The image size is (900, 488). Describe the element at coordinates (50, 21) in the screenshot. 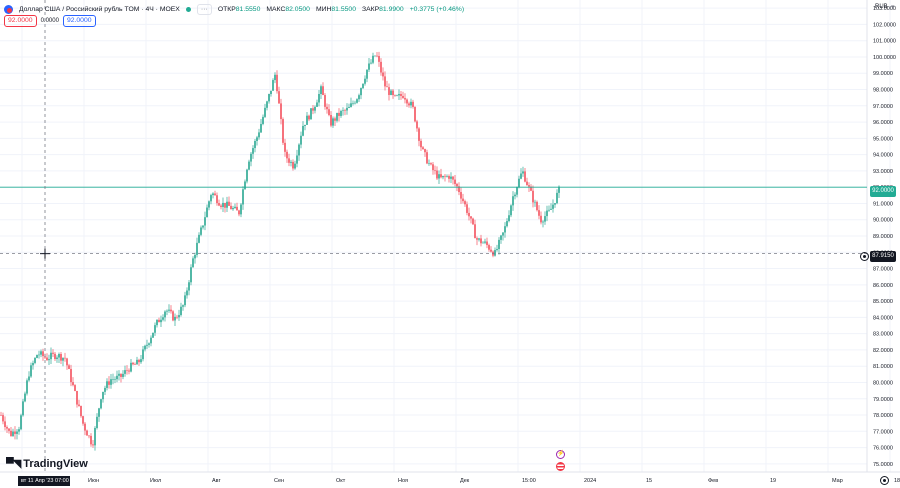

I see `trade-buttons: 92.0000 0.0000 92.0000` at that location.